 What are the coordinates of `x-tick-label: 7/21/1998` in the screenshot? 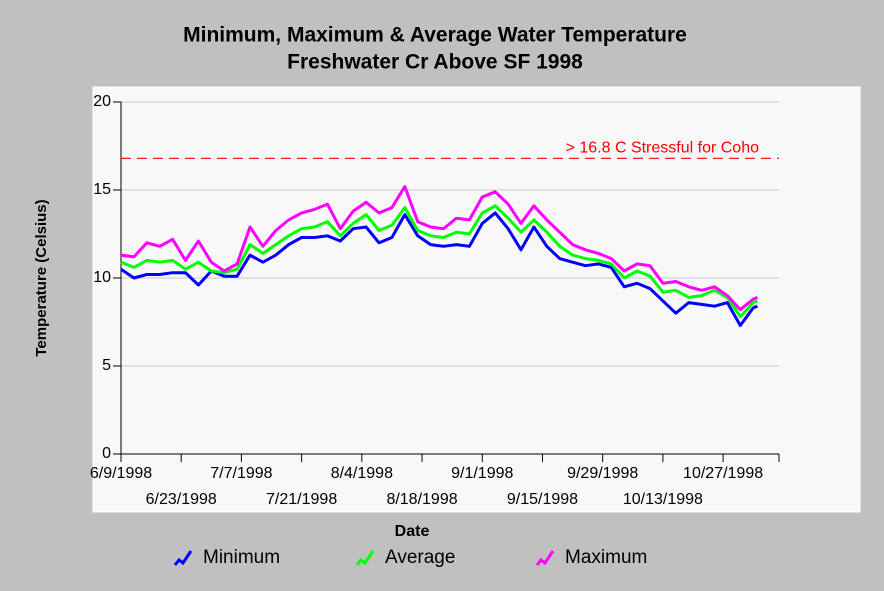 It's located at (301, 499).